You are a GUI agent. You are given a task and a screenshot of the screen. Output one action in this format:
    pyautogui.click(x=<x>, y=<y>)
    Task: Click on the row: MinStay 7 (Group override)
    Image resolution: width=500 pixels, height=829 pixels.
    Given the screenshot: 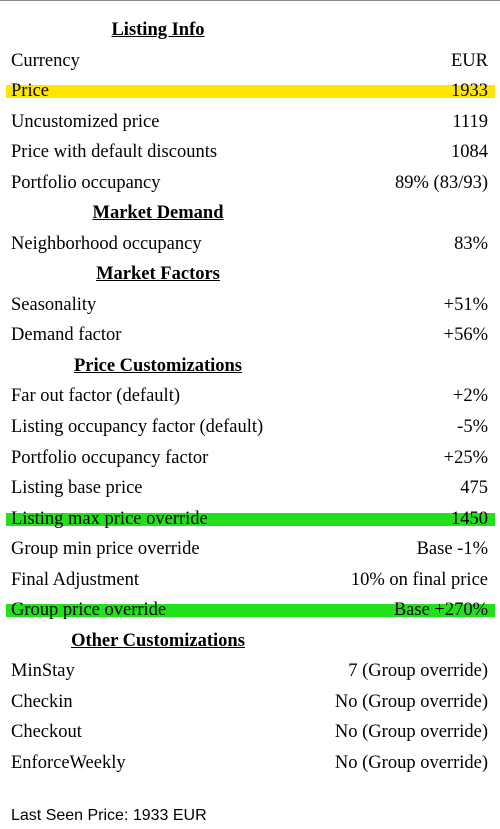 What is the action you would take?
    pyautogui.click(x=250, y=671)
    